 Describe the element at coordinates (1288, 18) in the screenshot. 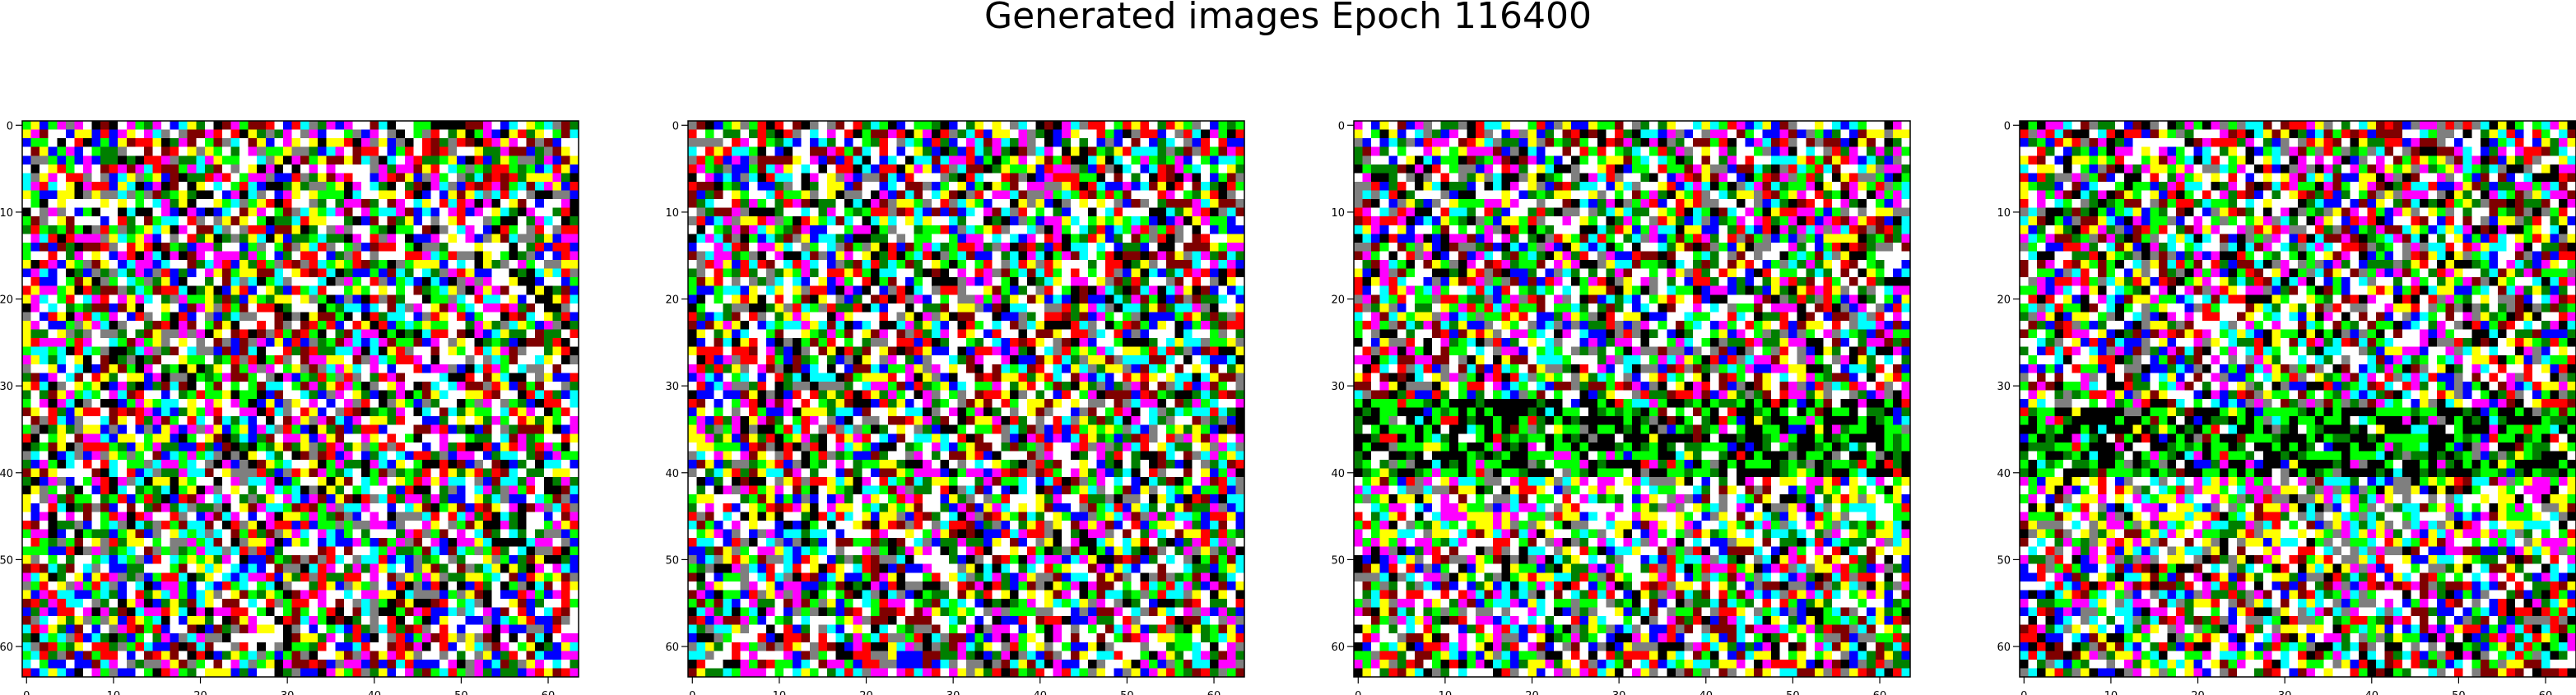

I see `figure-title: Generated images Epoch 116400` at that location.